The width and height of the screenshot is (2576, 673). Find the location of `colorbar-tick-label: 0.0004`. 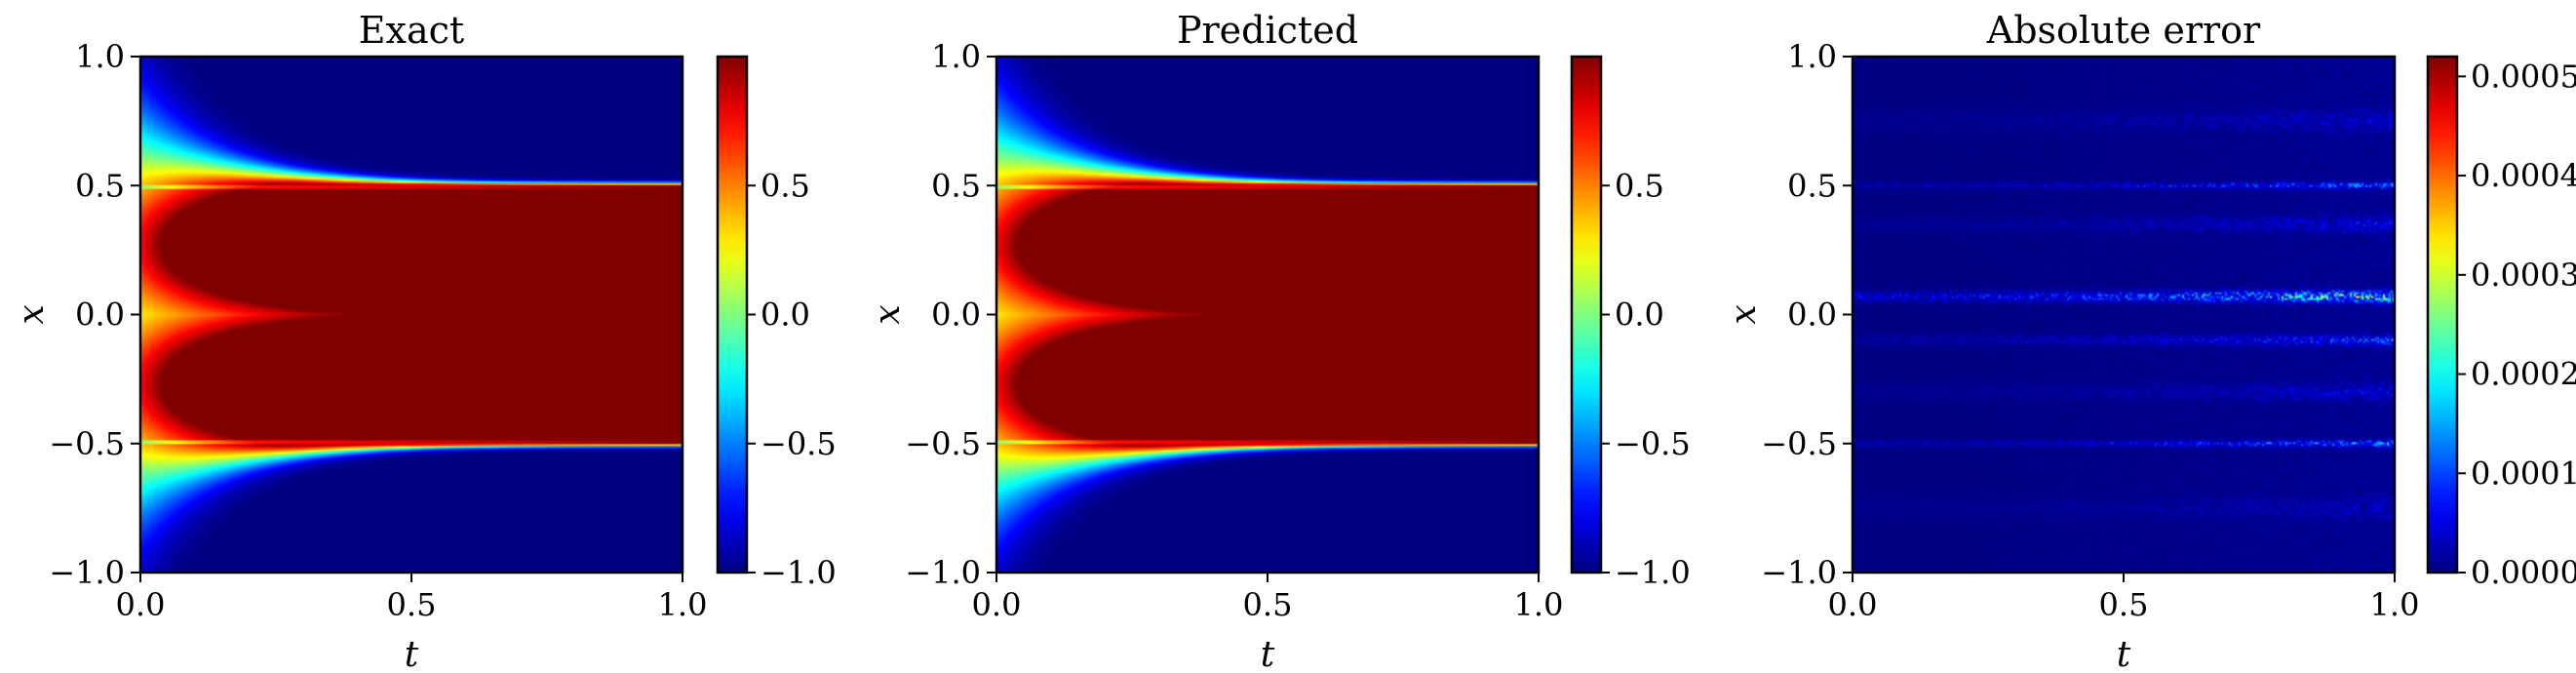

colorbar-tick-label: 0.0004 is located at coordinates (2523, 175).